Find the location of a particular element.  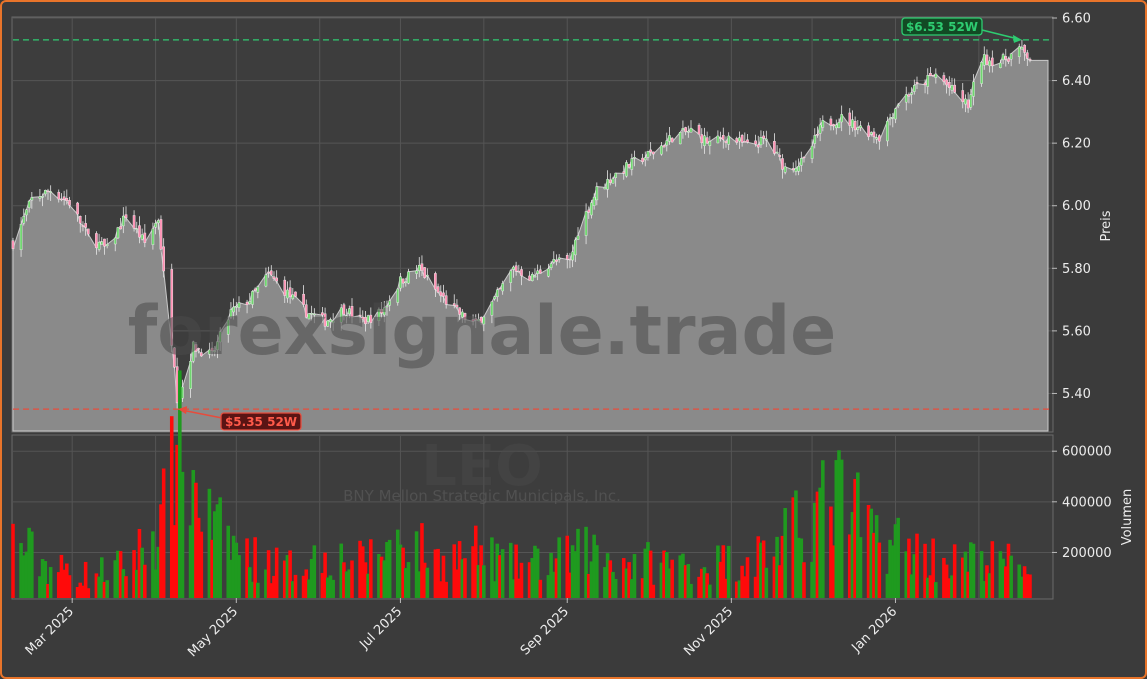

low-52w-box is located at coordinates (261, 421).